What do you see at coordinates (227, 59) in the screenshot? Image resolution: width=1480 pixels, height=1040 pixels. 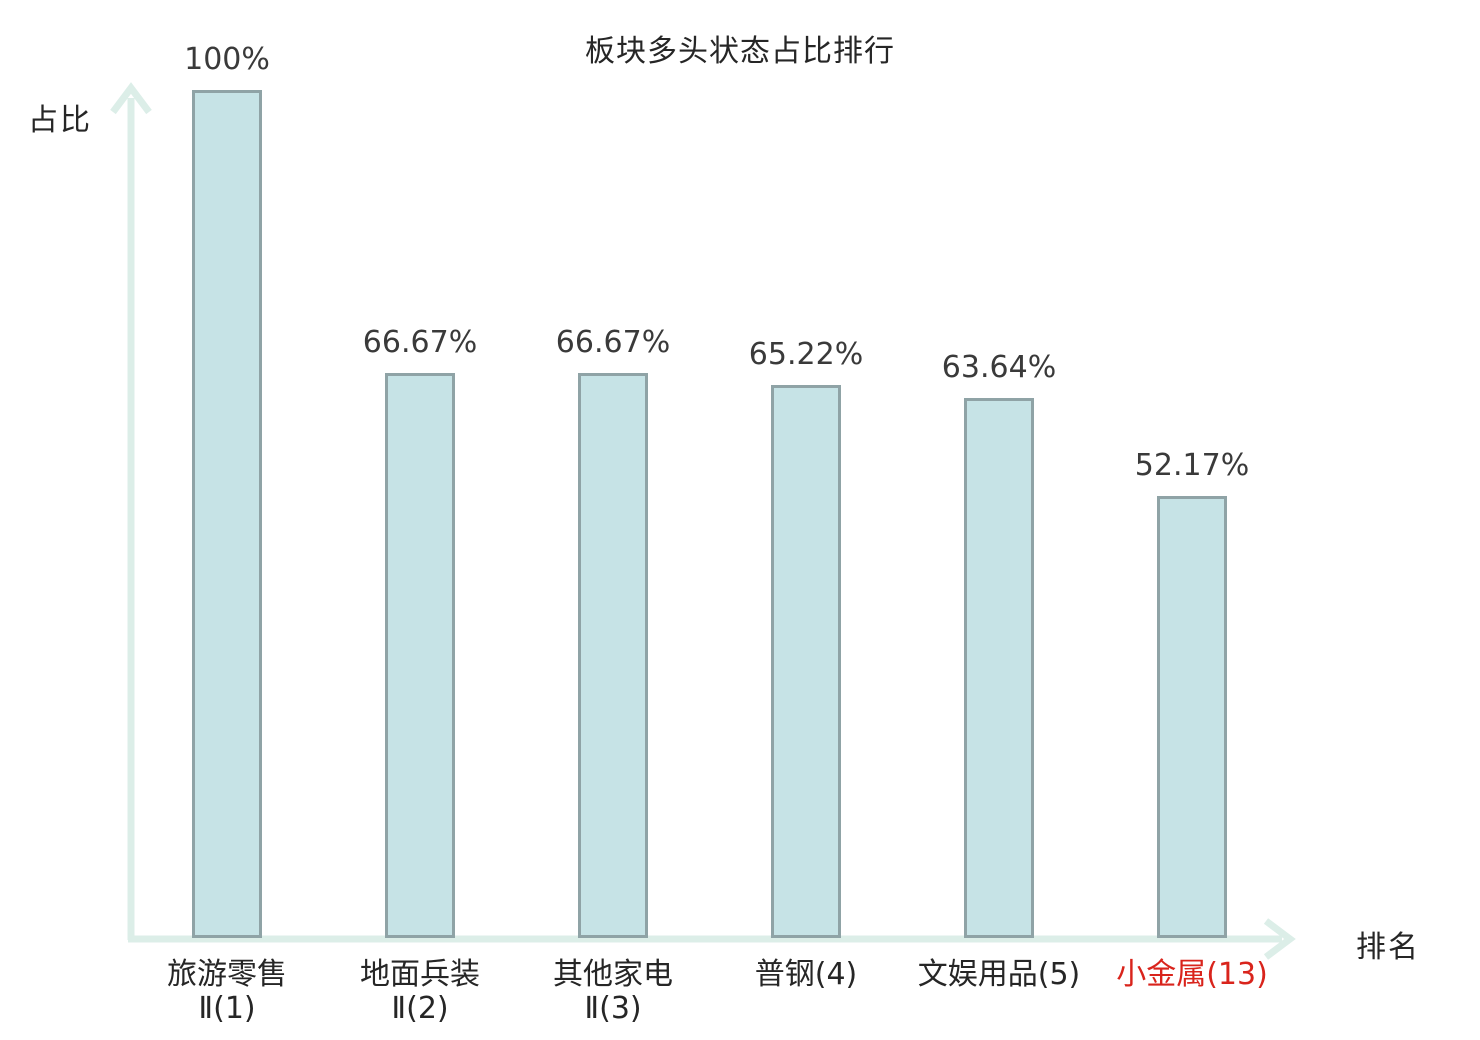 I see `bar-value-label: 100%` at bounding box center [227, 59].